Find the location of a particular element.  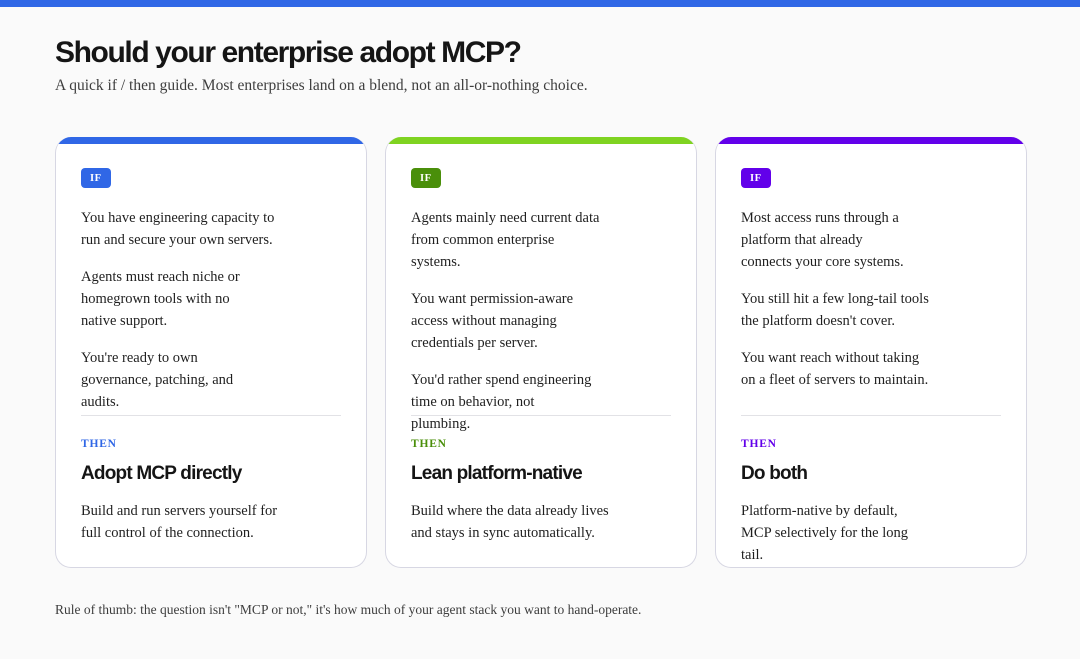

outcome-title: Do both is located at coordinates (774, 473).